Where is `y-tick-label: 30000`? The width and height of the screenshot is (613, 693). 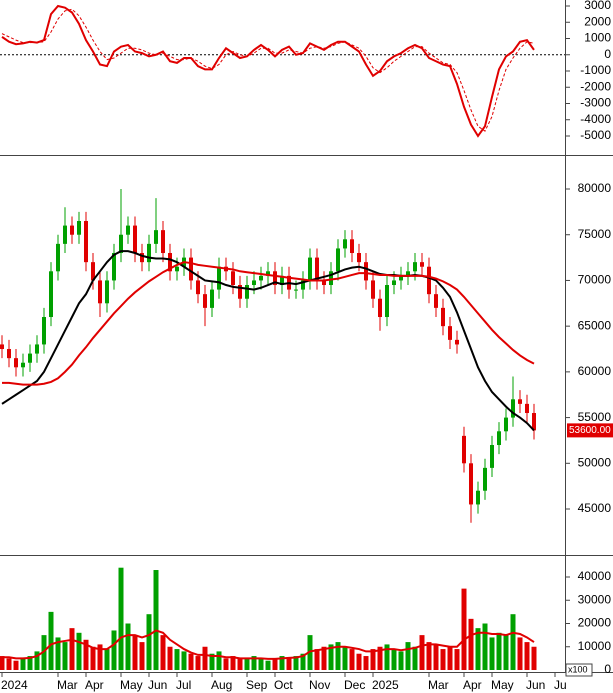 y-tick-label: 30000 is located at coordinates (595, 599).